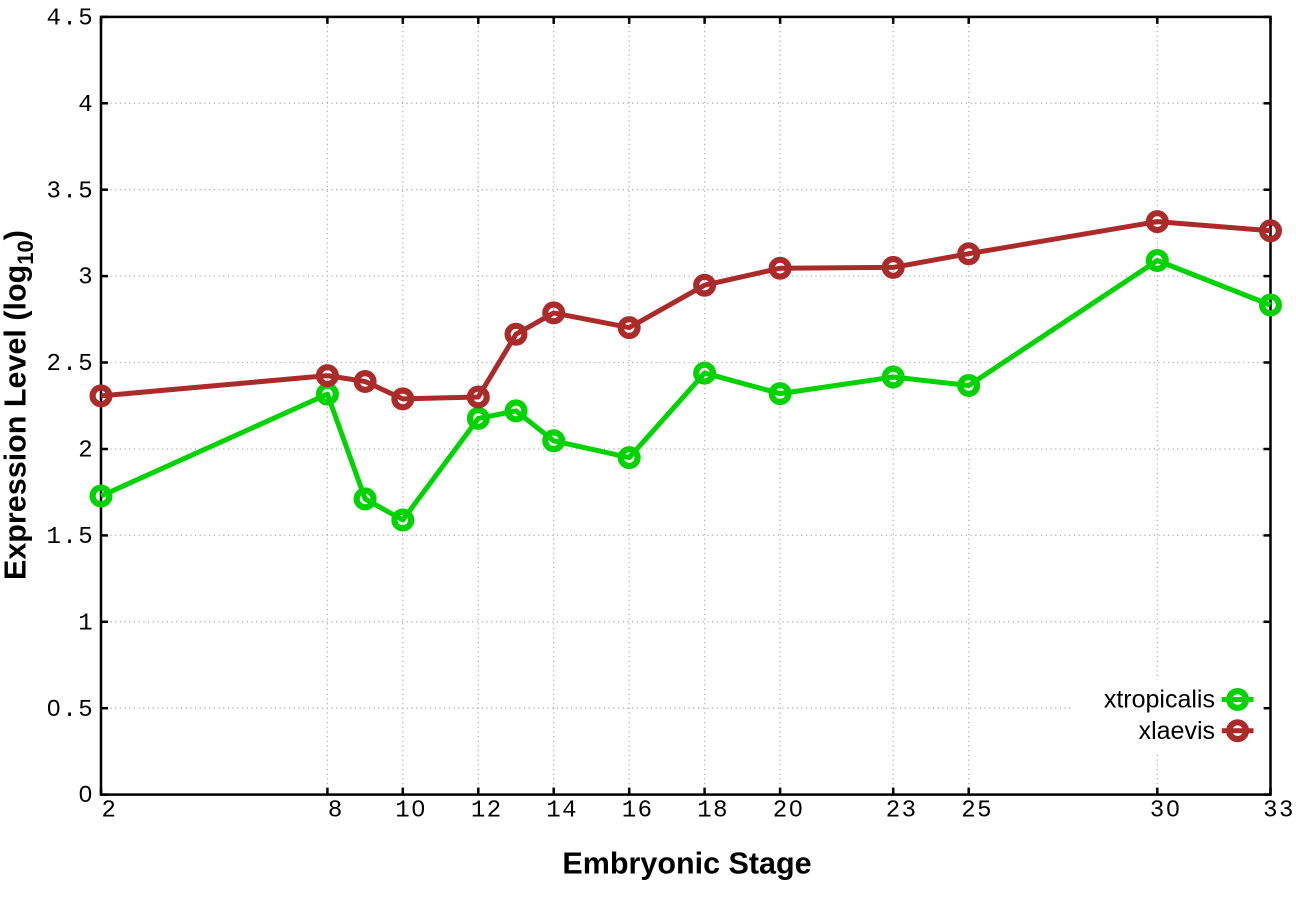 This screenshot has width=1296, height=912. What do you see at coordinates (638, 811) in the screenshot?
I see `svg-text: 16` at bounding box center [638, 811].